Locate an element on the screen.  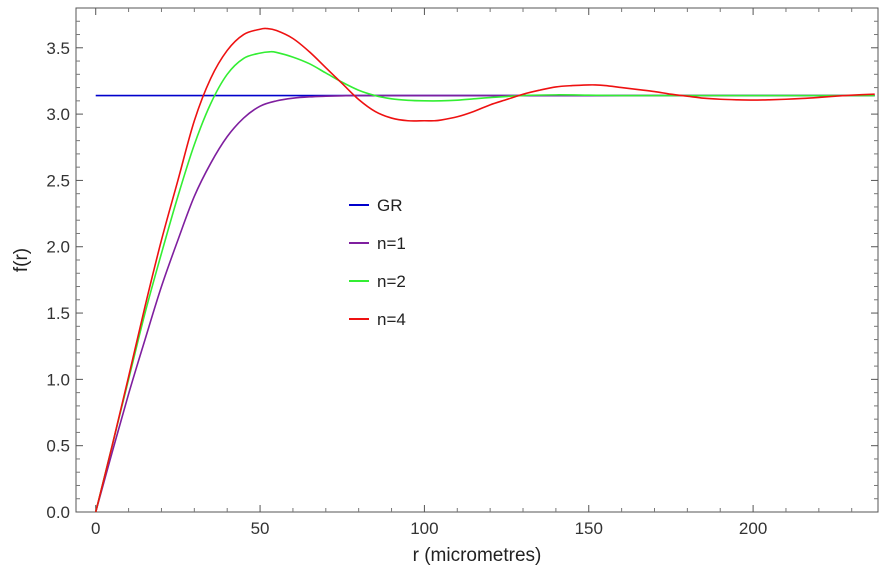
legend-label-gr: GR is located at coordinates (390, 205).